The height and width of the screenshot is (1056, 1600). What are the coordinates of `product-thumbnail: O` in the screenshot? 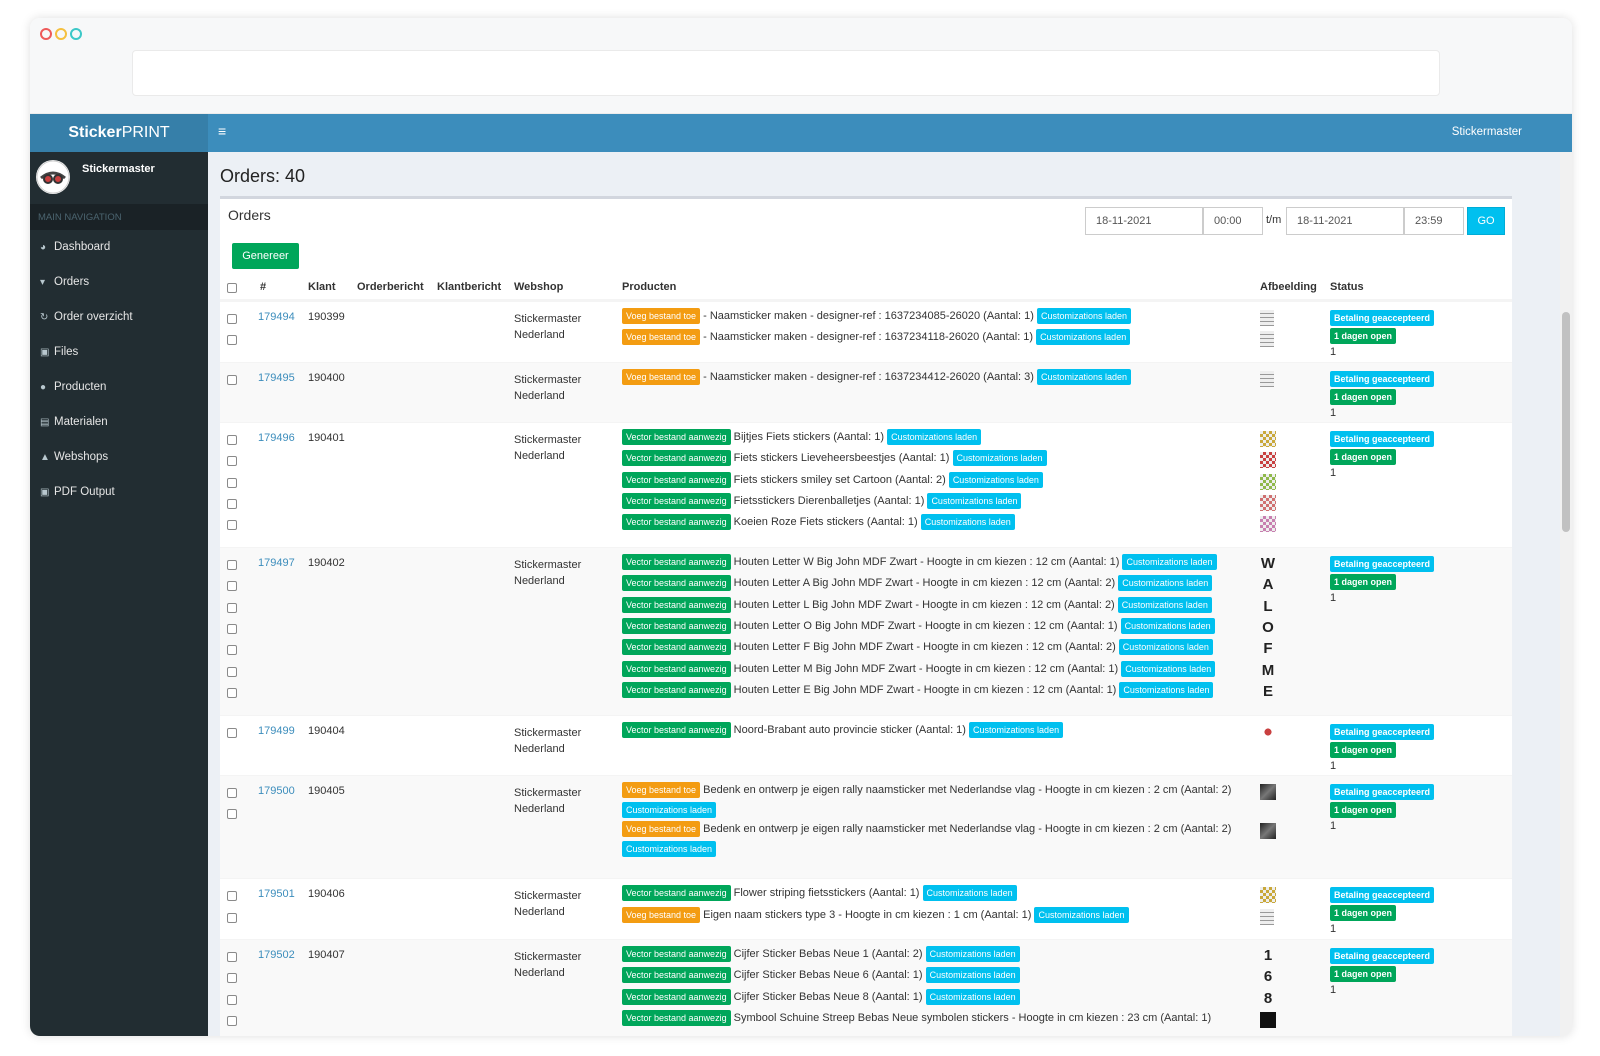 It's located at (1268, 627).